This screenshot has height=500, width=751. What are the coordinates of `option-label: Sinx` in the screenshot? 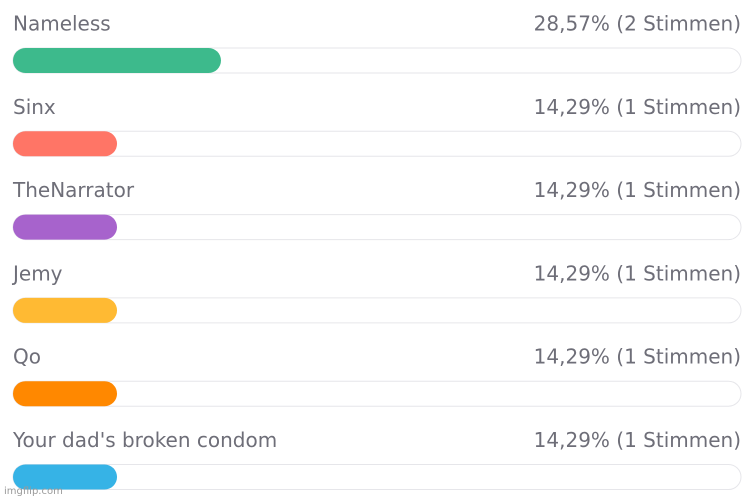 It's located at (34, 107).